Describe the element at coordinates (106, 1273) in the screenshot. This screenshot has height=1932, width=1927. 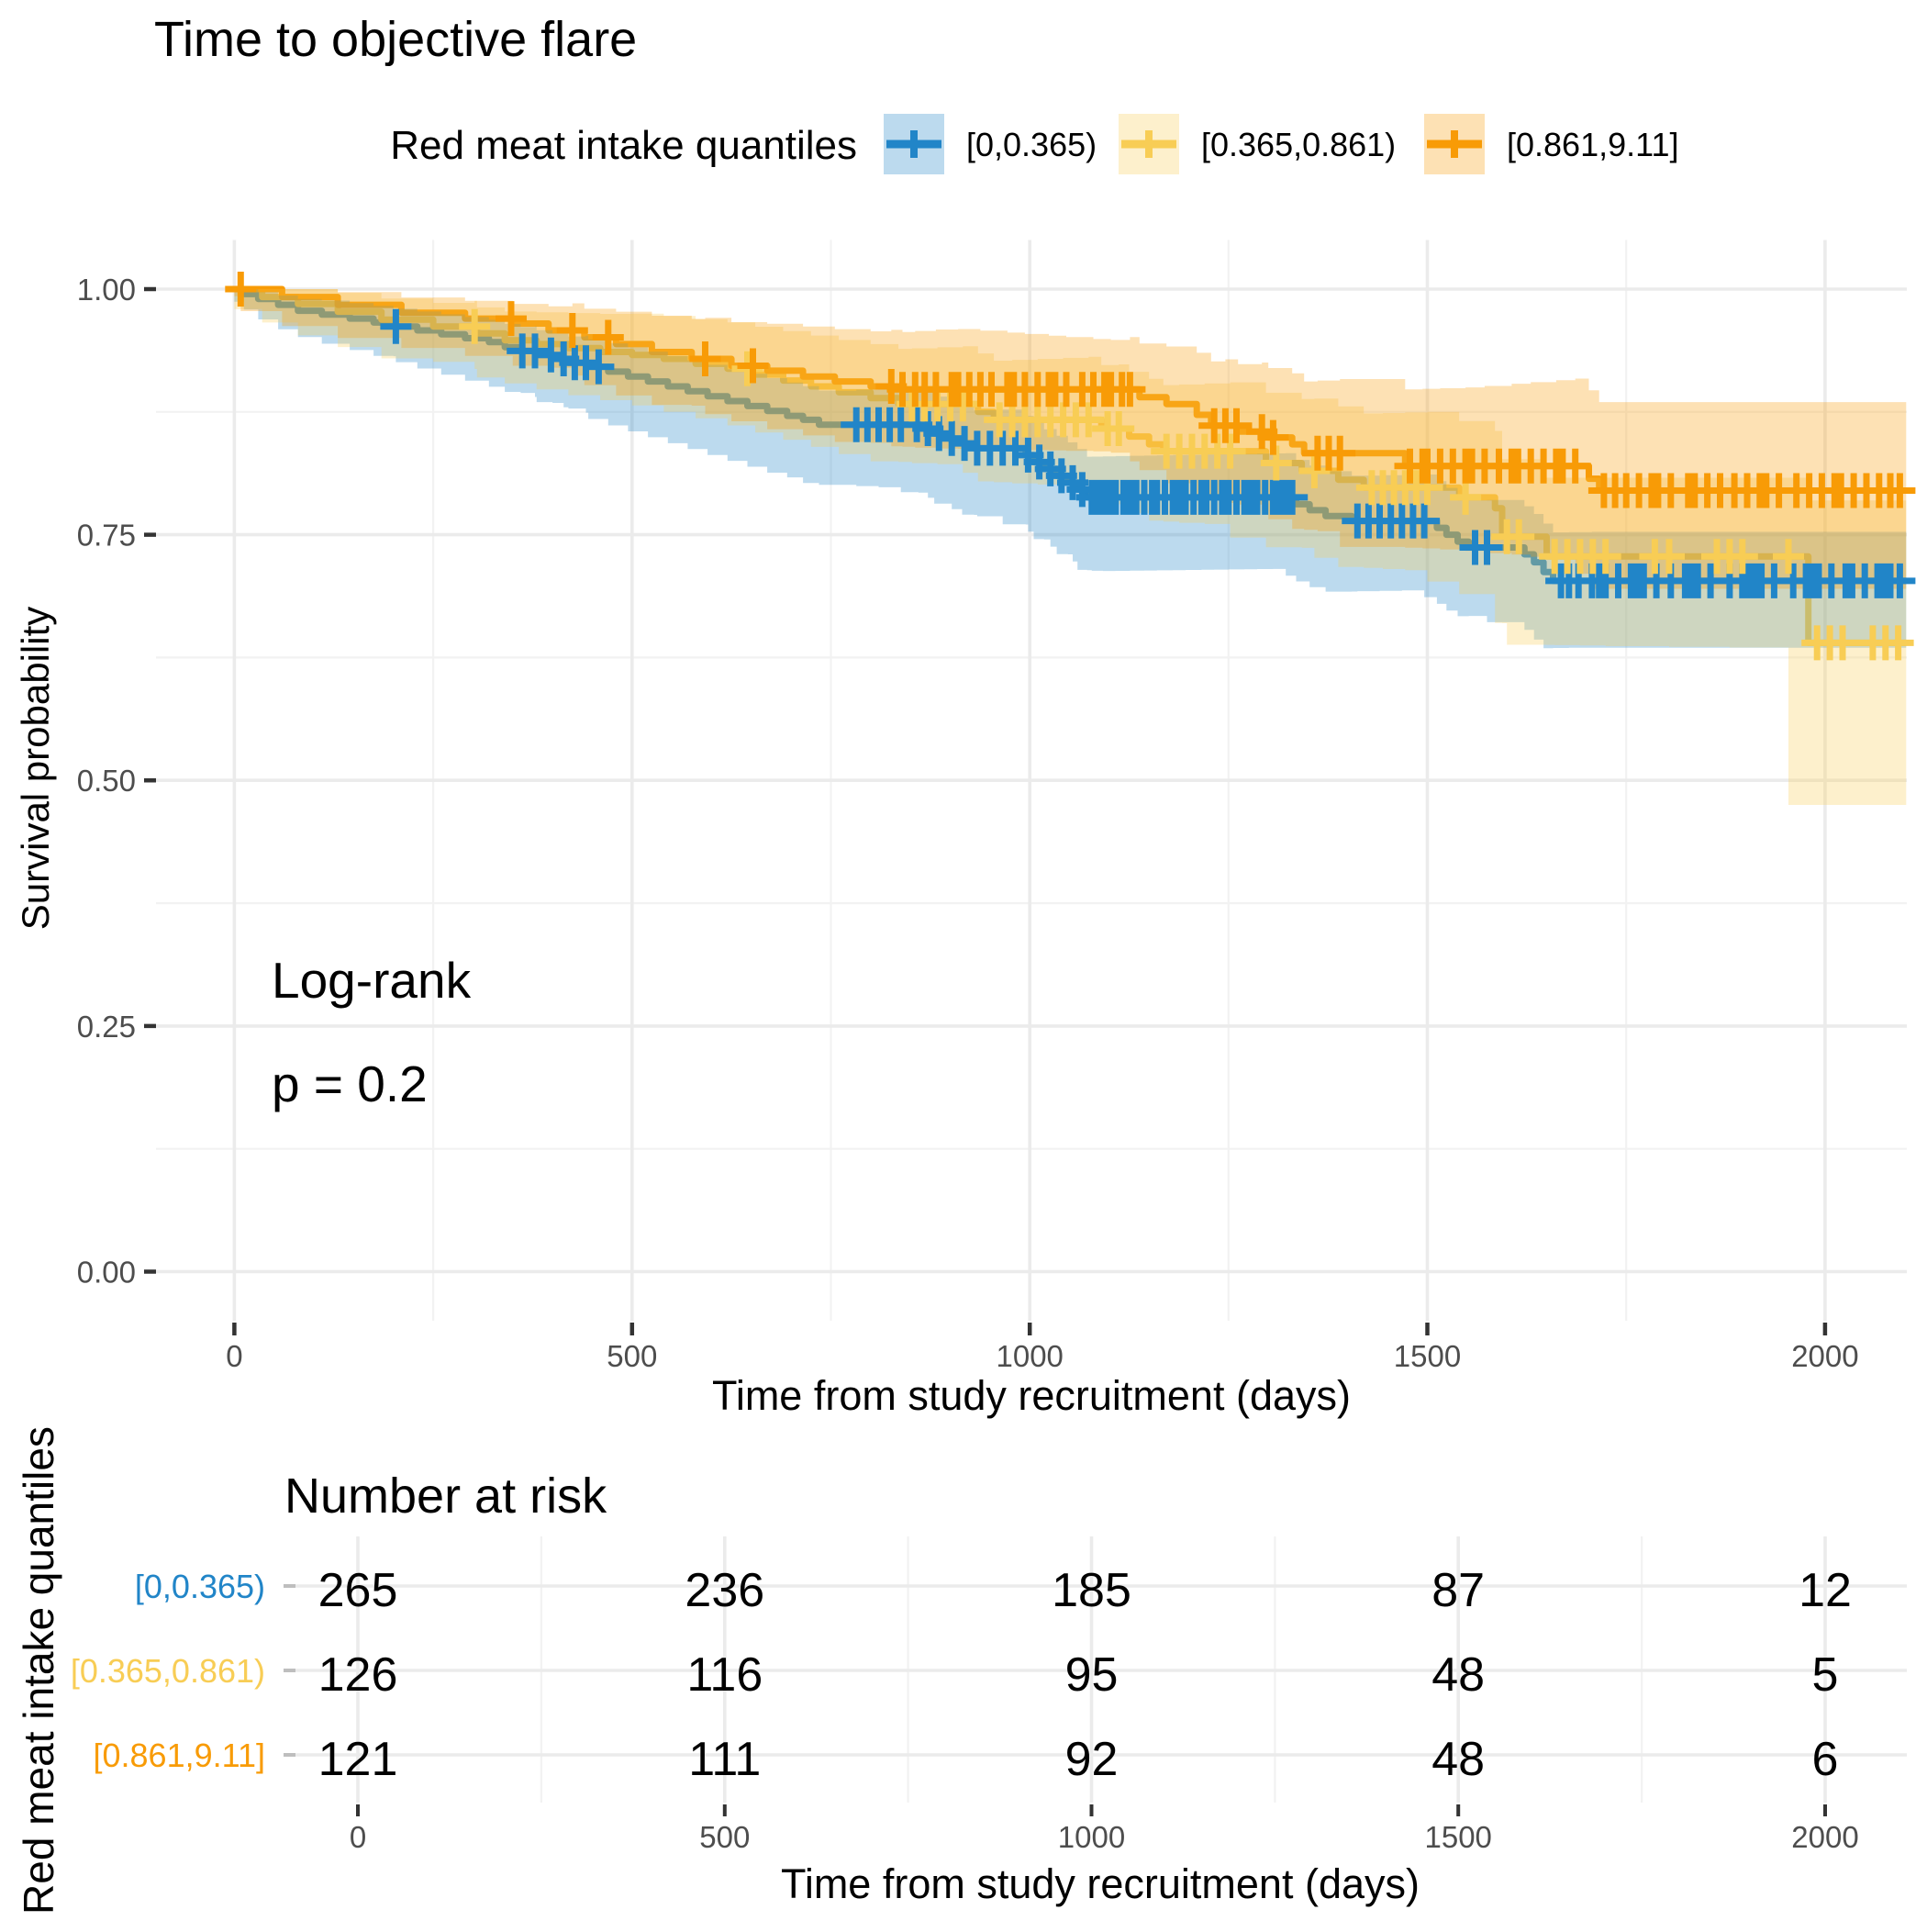
I see `svg-text: 0.00` at that location.